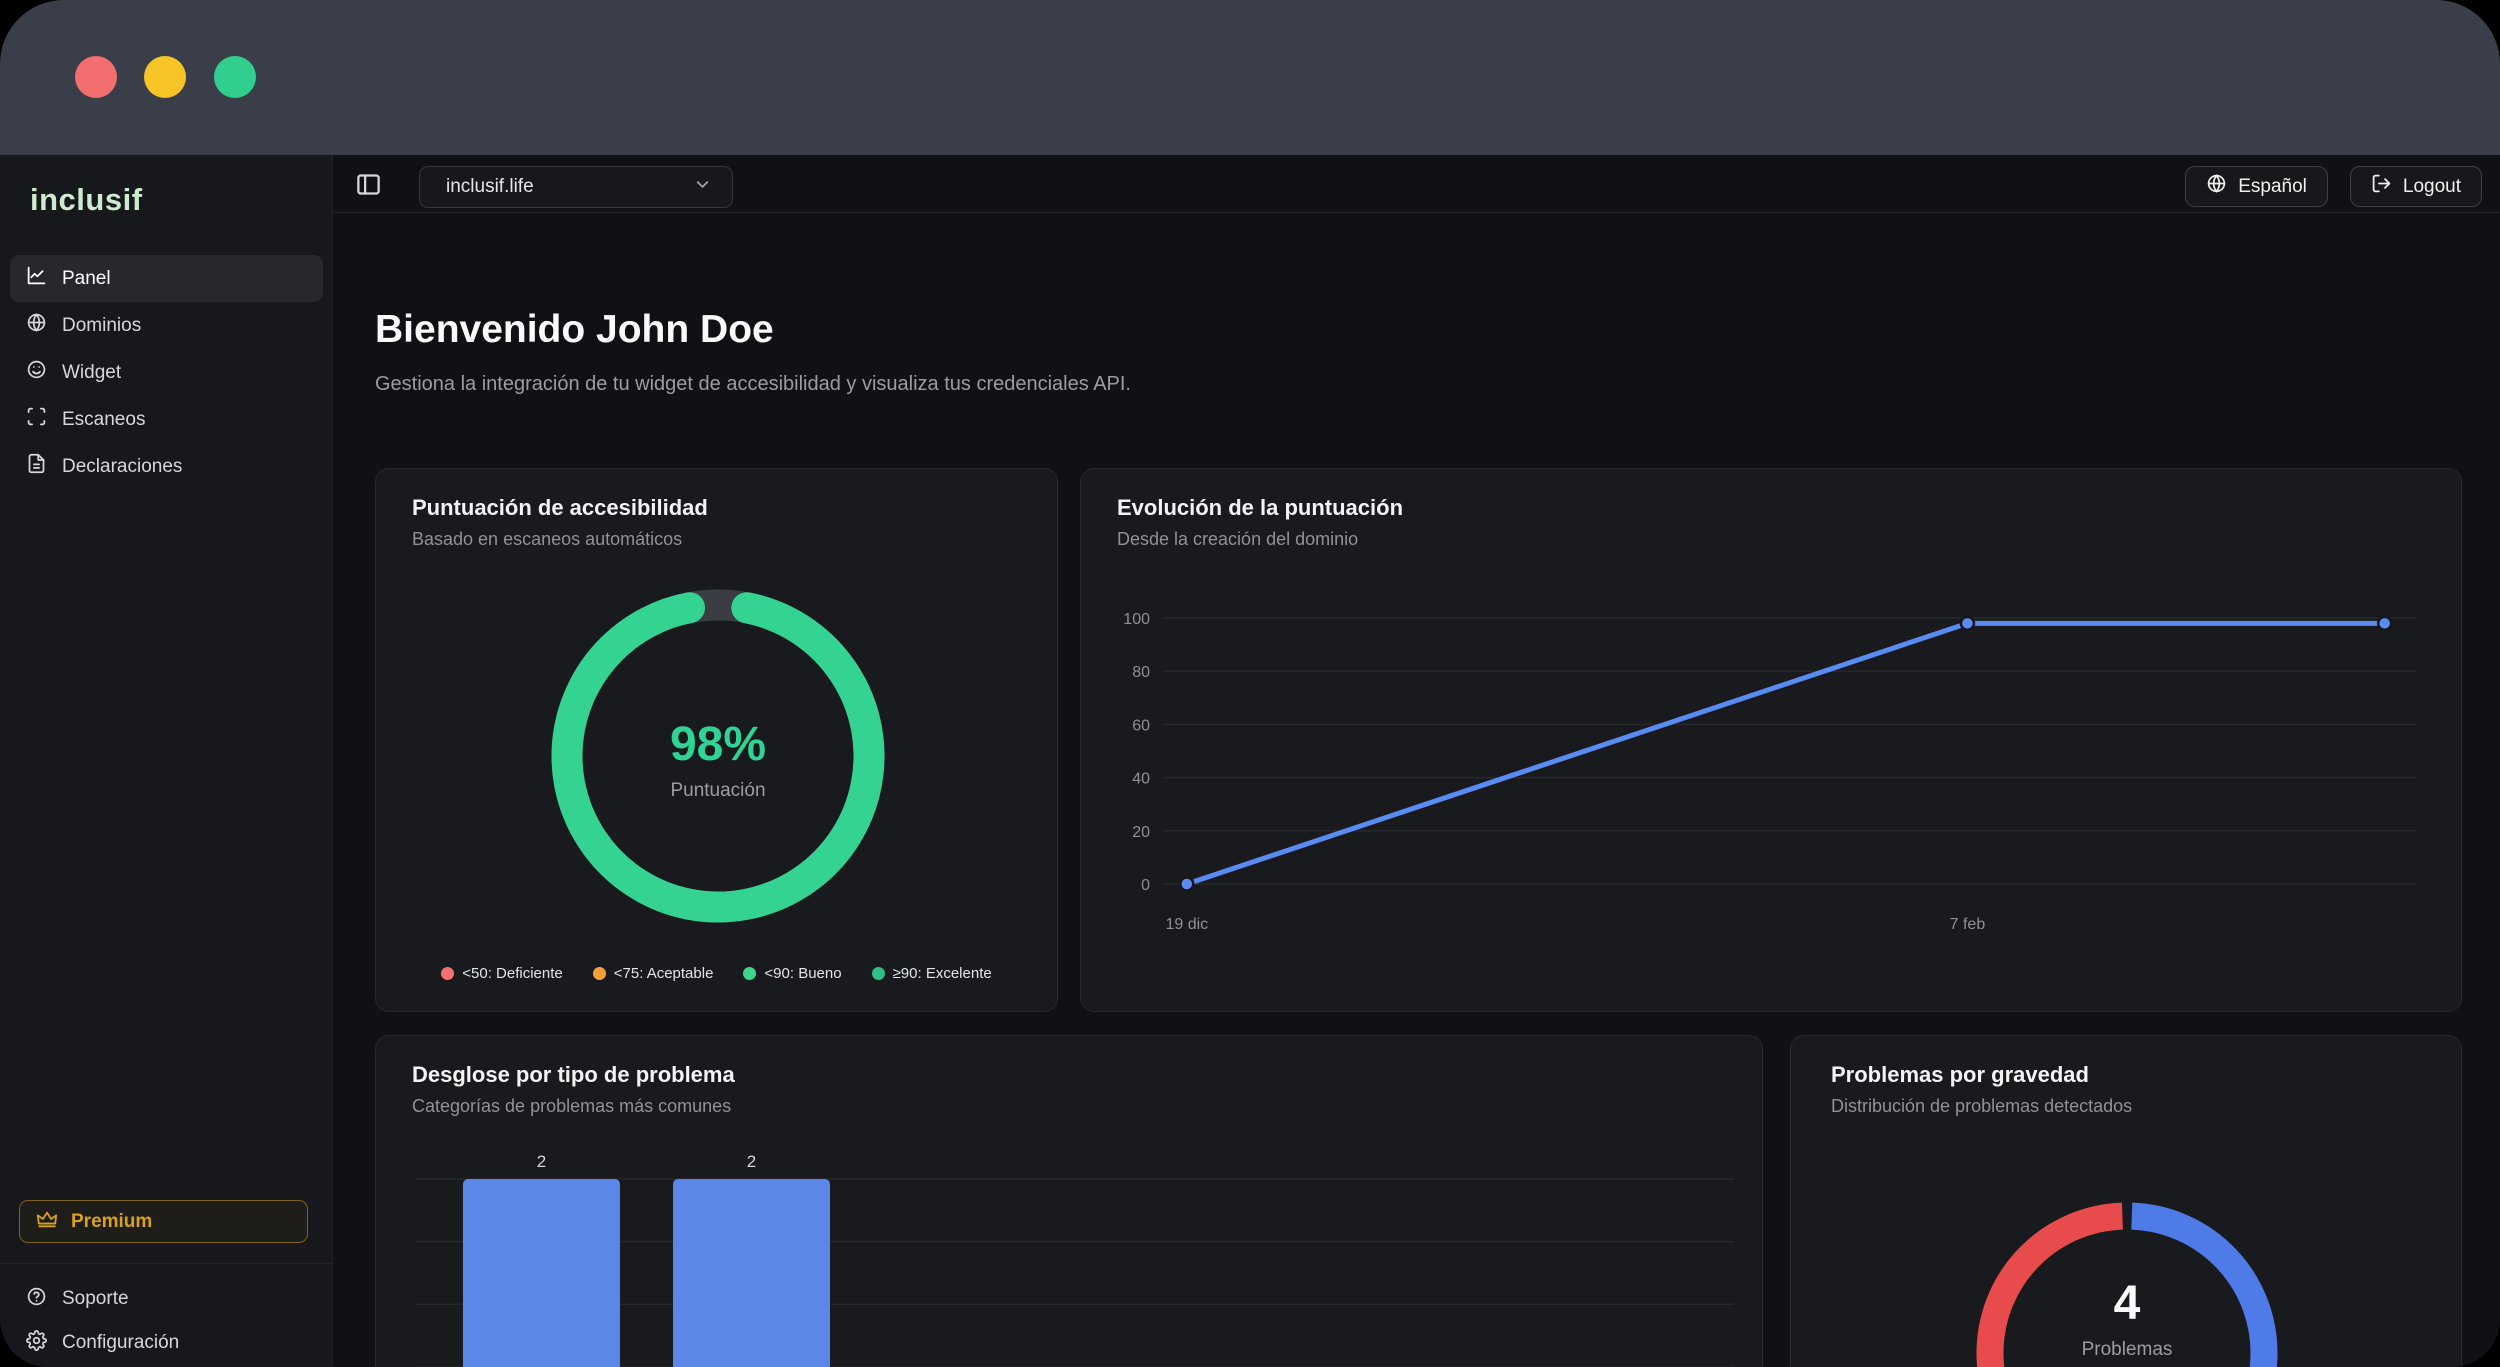 The image size is (2500, 1367). I want to click on sidebar-item-label: Configuración, so click(121, 1342).